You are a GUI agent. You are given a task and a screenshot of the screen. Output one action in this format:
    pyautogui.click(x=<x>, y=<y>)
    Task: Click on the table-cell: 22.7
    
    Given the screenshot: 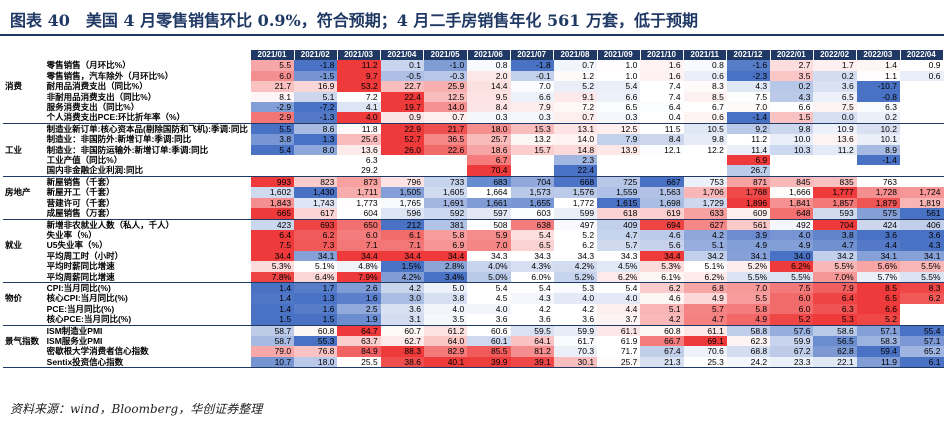 What is the action you would take?
    pyautogui.click(x=402, y=86)
    